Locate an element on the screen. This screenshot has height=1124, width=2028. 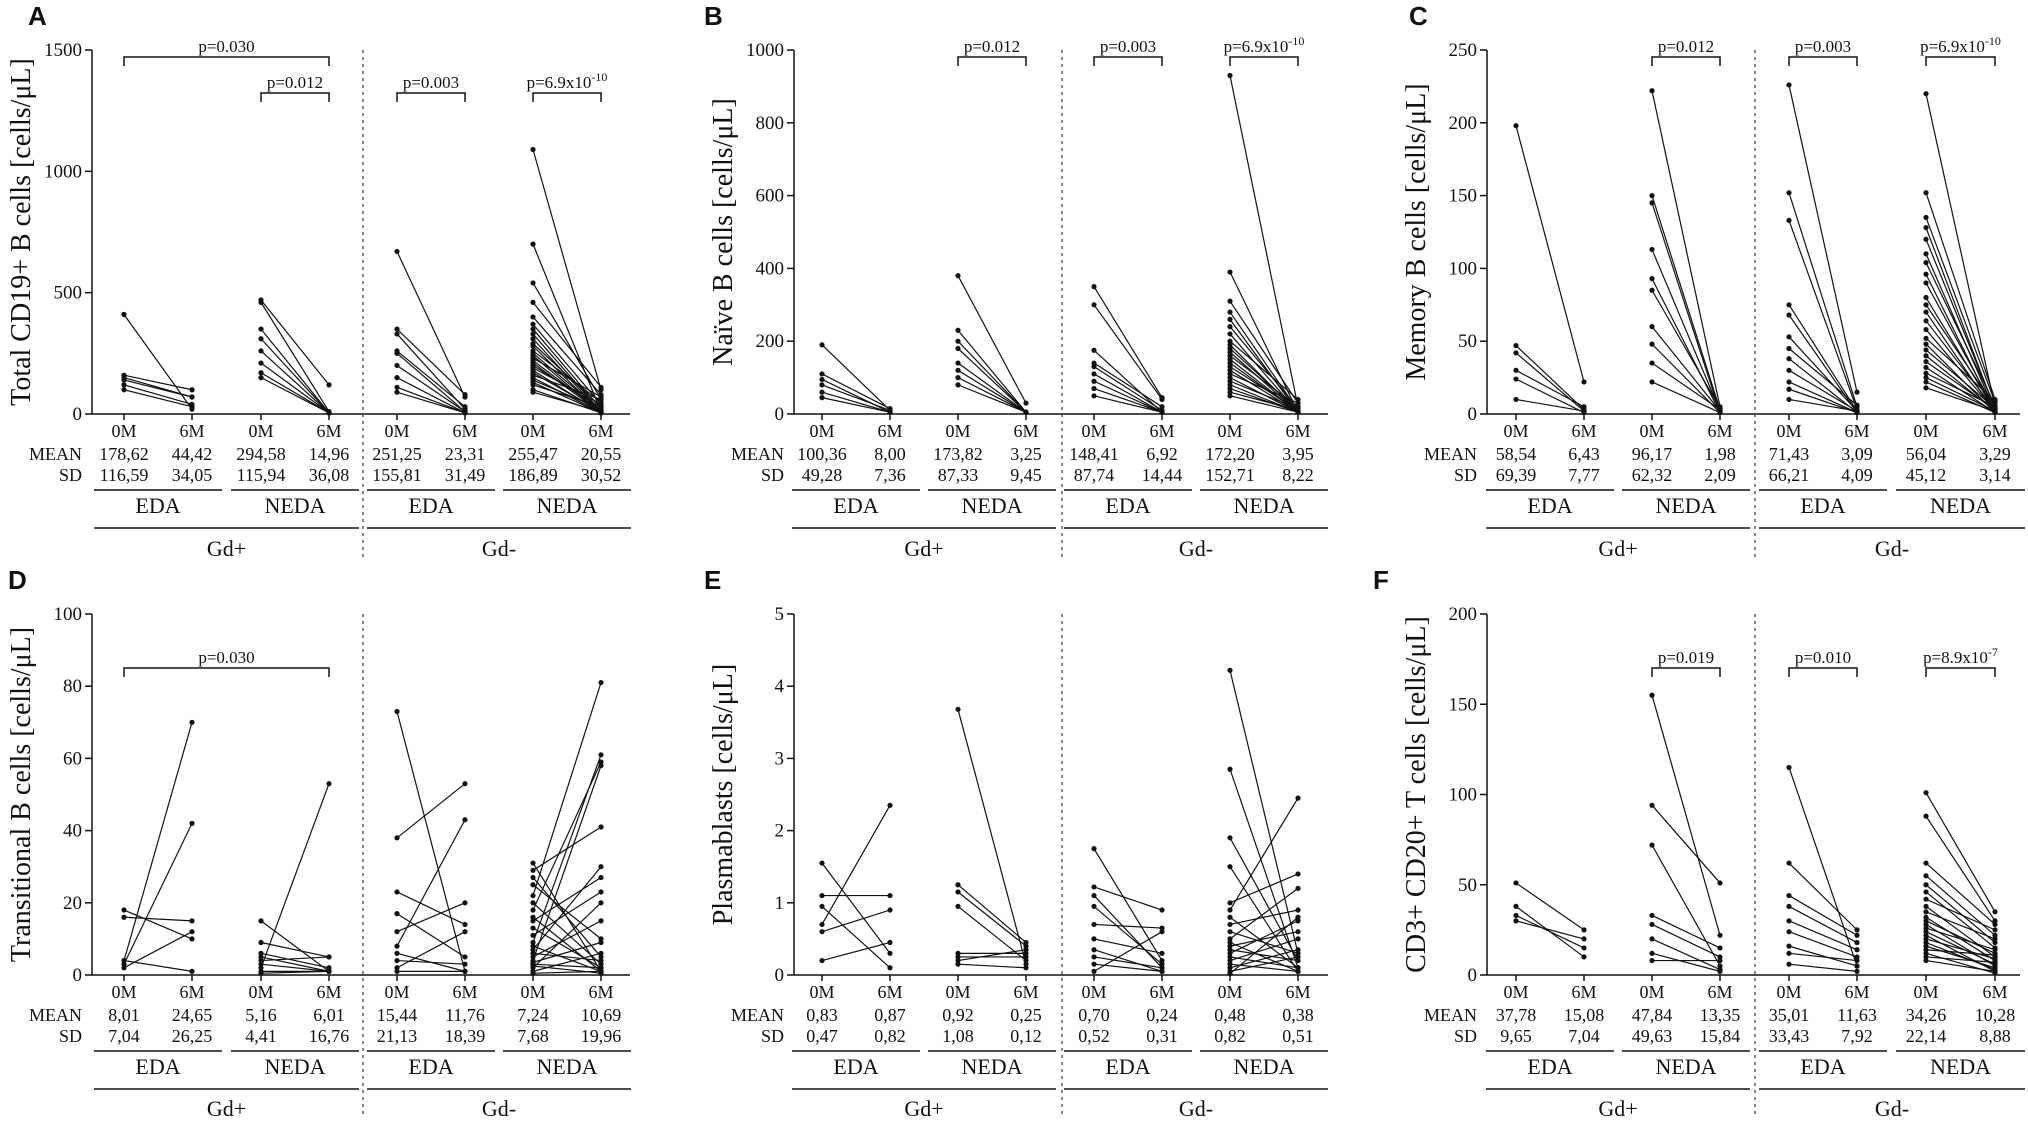
sd-value-e: 0,82 is located at coordinates (890, 1036).